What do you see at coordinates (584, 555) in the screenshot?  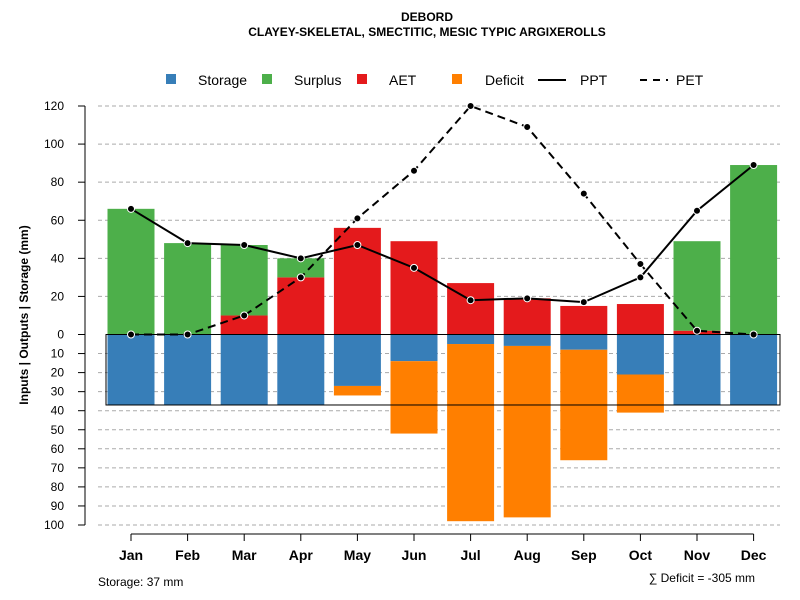 I see `x-tick-label: Sep` at bounding box center [584, 555].